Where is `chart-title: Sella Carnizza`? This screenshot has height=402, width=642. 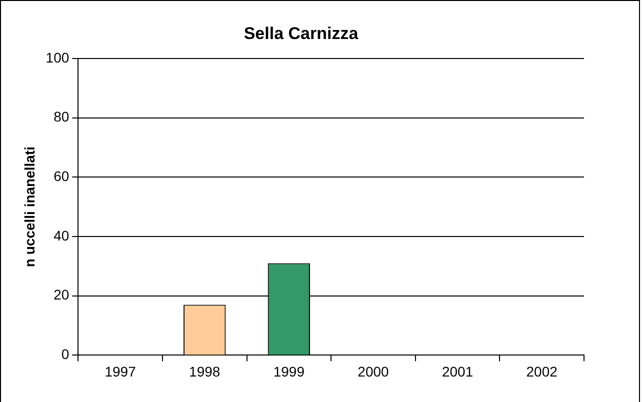 chart-title: Sella Carnizza is located at coordinates (301, 33).